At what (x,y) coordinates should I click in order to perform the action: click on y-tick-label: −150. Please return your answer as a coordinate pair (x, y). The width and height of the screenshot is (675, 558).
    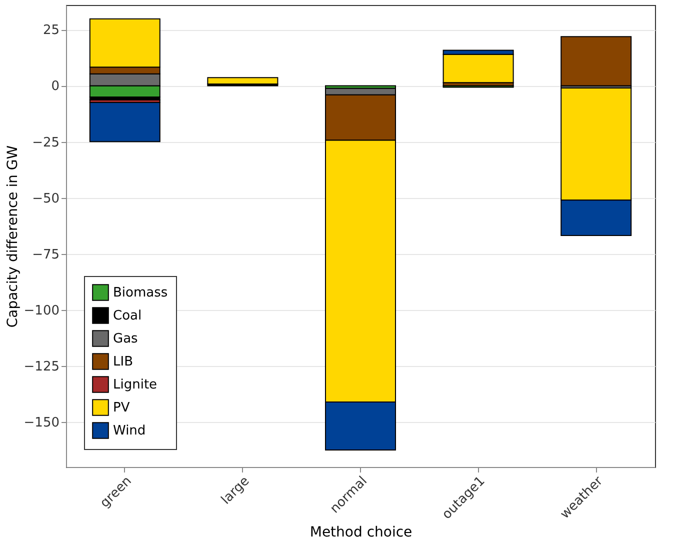
    Looking at the image, I should click on (42, 423).